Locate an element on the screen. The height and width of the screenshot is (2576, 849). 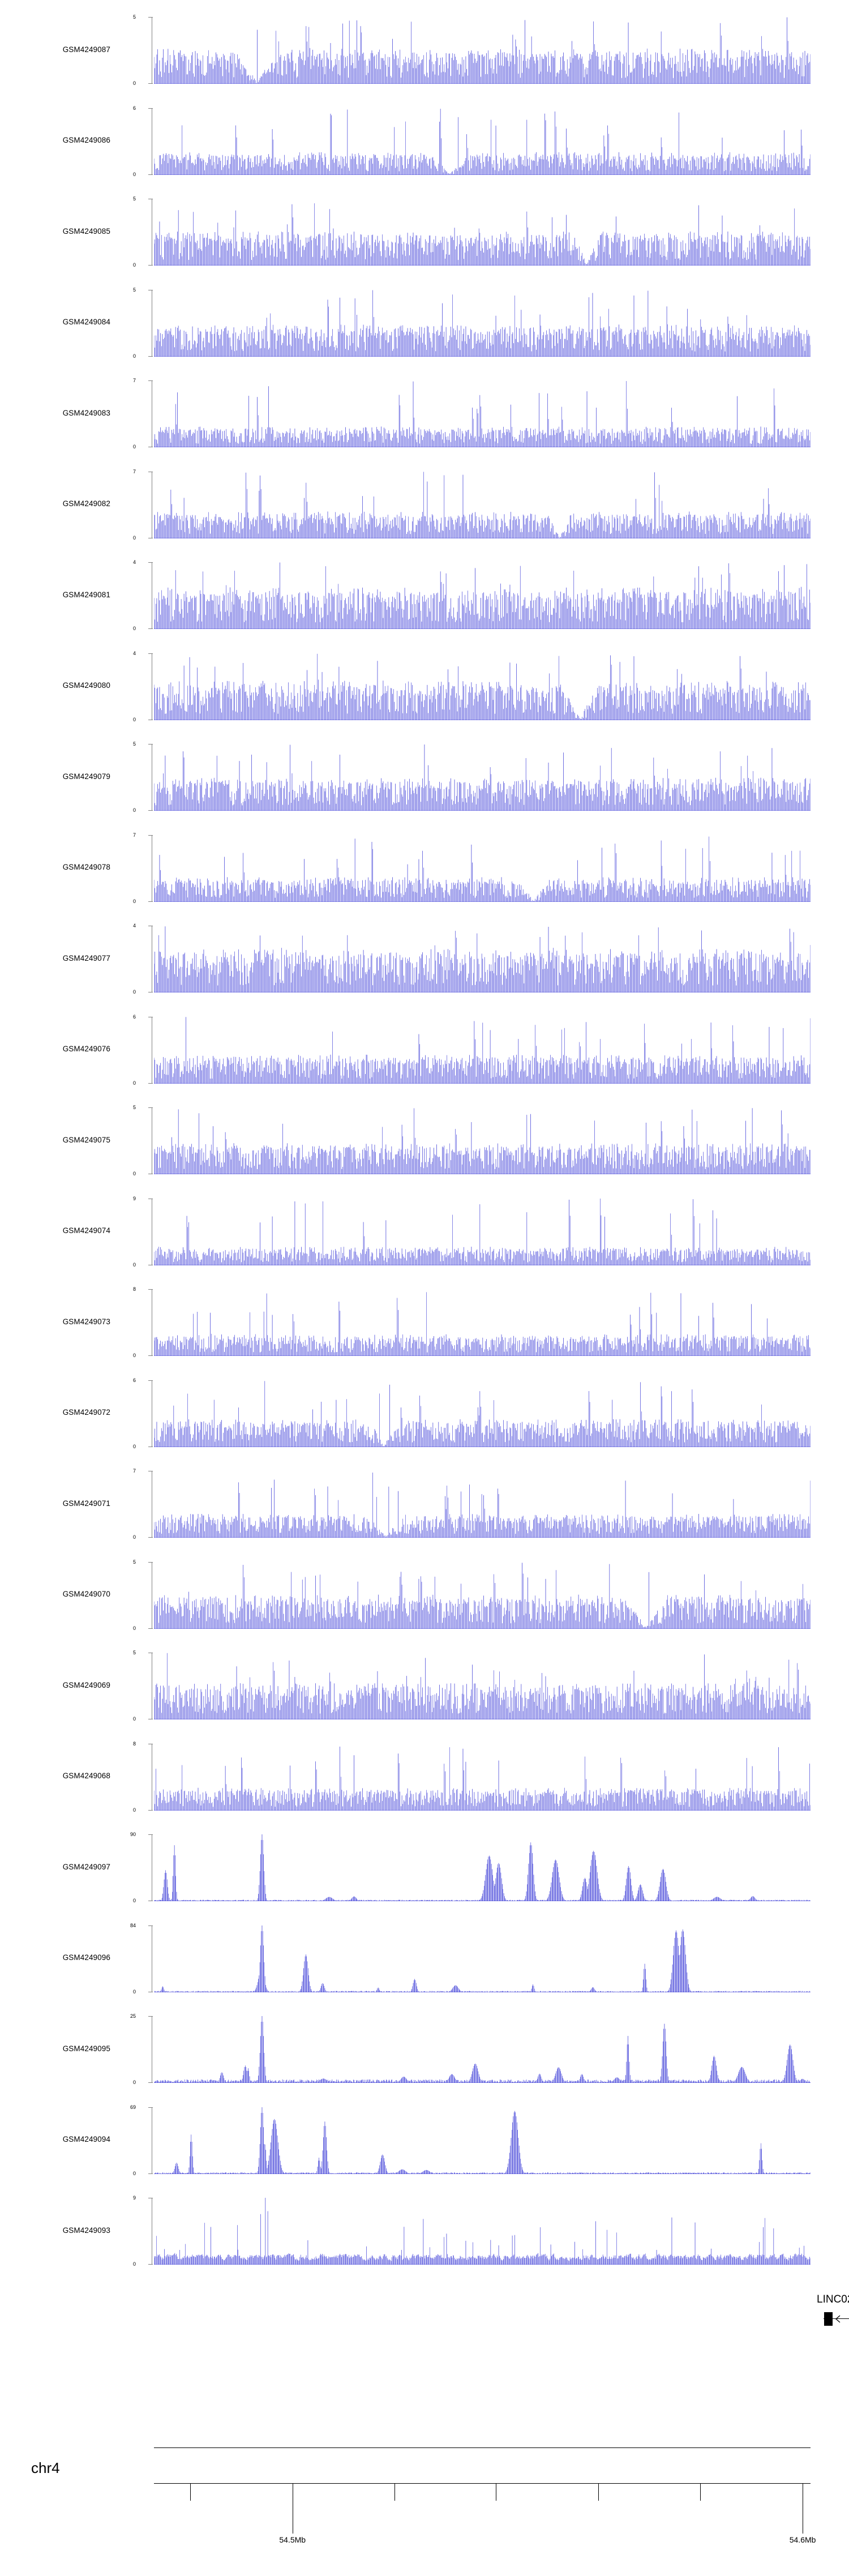
coverage-track: GSM4249073 8 0 is located at coordinates (424, 1333).